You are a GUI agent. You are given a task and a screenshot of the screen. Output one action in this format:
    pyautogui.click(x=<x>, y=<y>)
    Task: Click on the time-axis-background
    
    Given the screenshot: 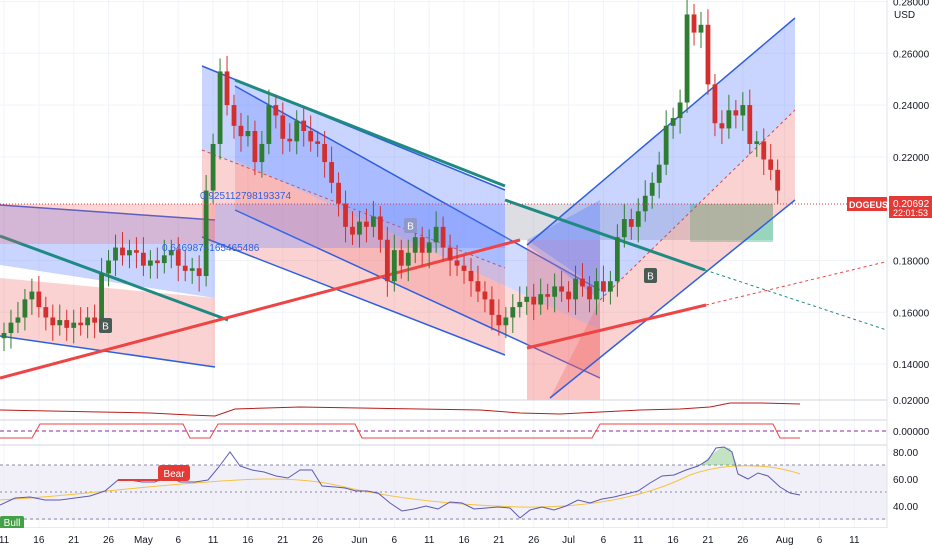 What is the action you would take?
    pyautogui.click(x=466, y=539)
    